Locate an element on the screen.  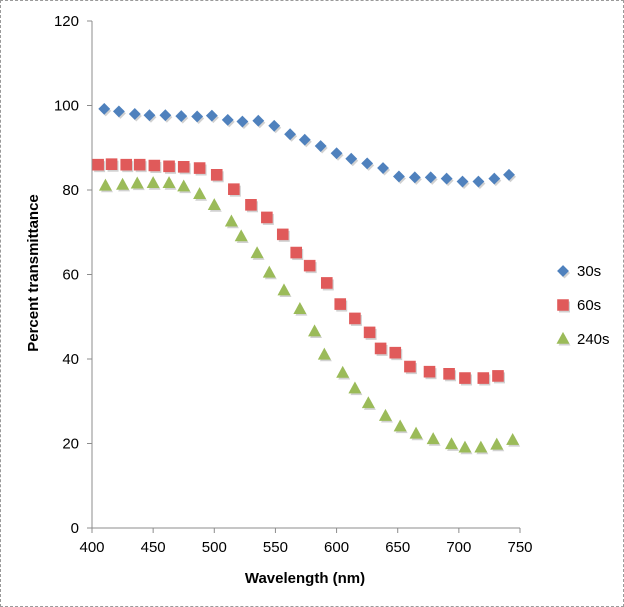
y-tick-label: 20 is located at coordinates (70, 444).